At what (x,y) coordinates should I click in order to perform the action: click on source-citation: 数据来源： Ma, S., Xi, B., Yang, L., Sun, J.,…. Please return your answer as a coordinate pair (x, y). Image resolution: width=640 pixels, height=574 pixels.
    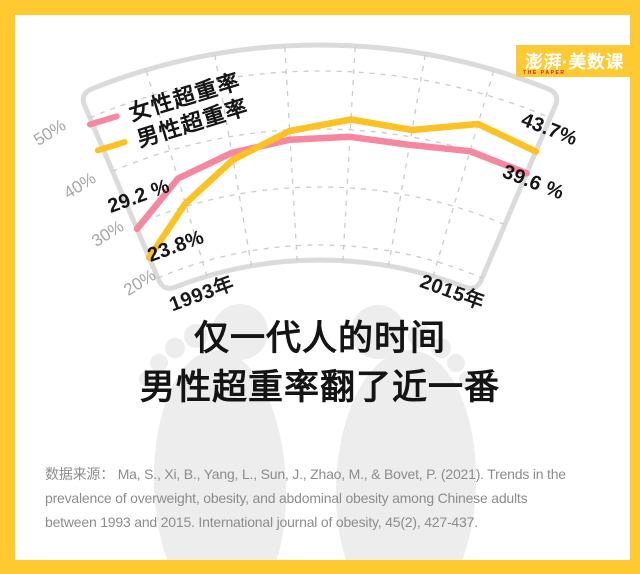
    Looking at the image, I should click on (305, 498).